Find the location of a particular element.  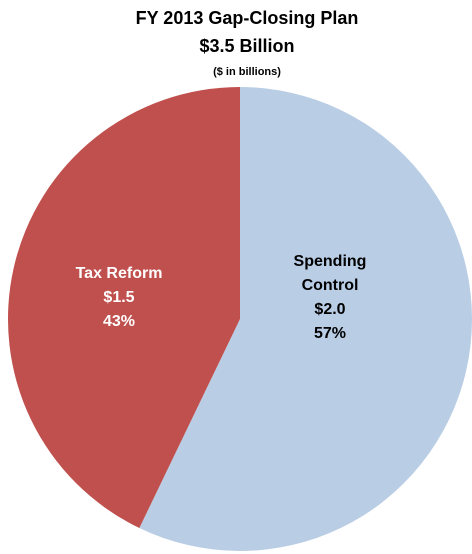

chart-title: FY 2013 Gap-Closing Plan is located at coordinates (247, 18).